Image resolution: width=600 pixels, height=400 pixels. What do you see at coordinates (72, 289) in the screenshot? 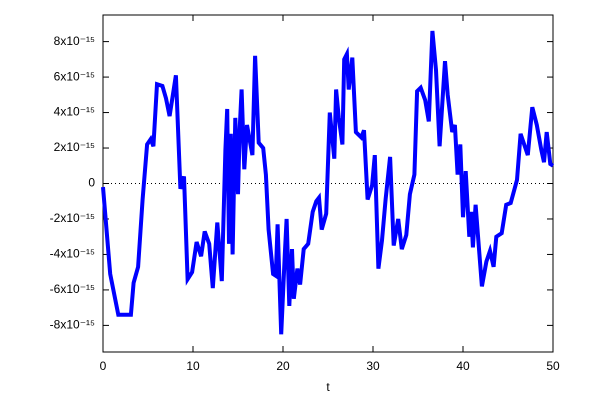
I see `y-tick-label: -6x10⁻¹⁵` at bounding box center [72, 289].